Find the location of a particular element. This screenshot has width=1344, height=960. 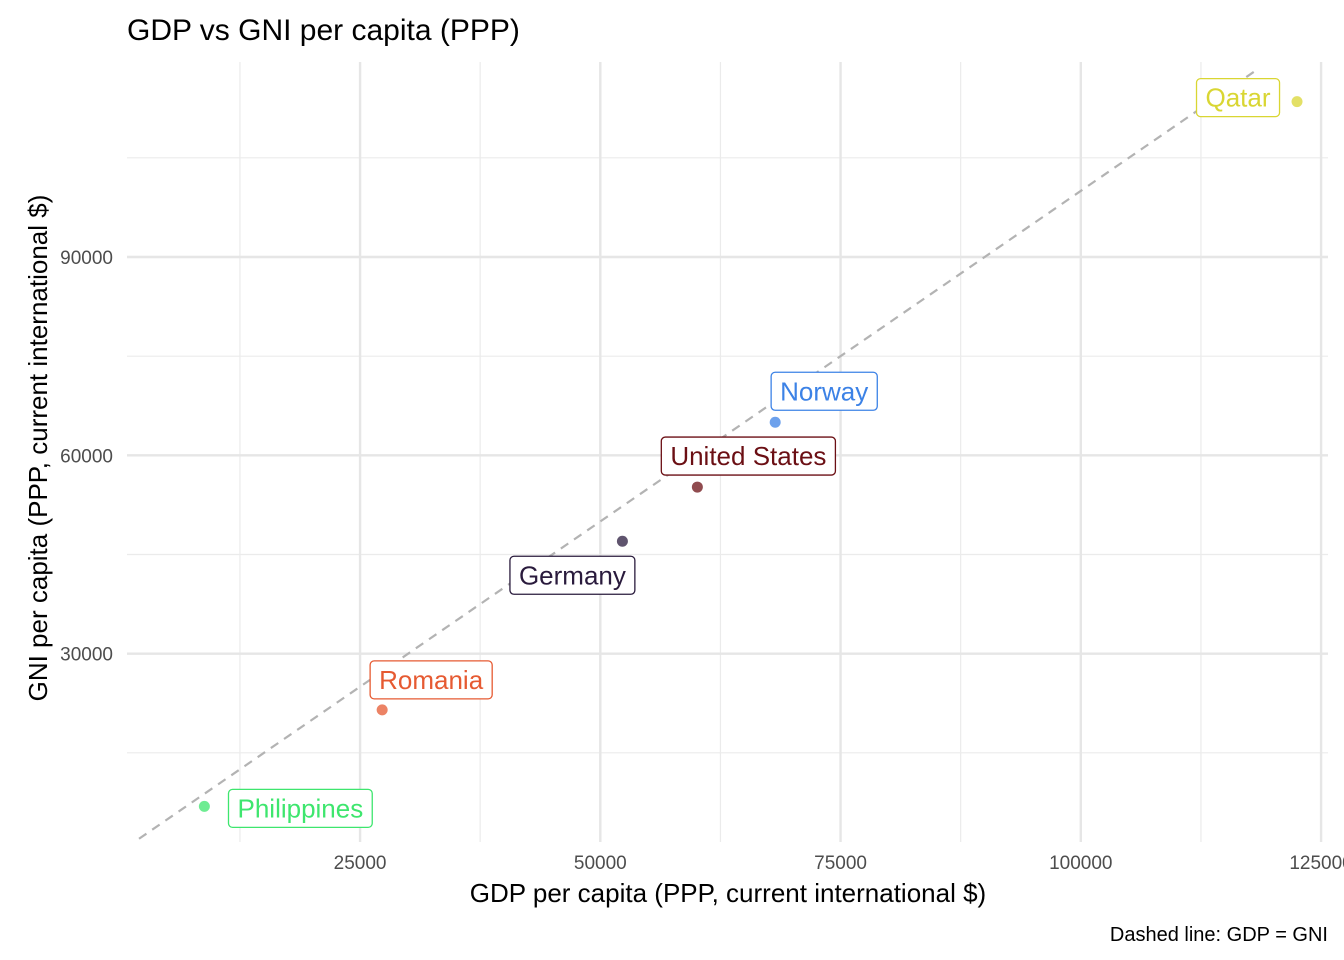

y-tick-label: 90000 is located at coordinates (86, 258).